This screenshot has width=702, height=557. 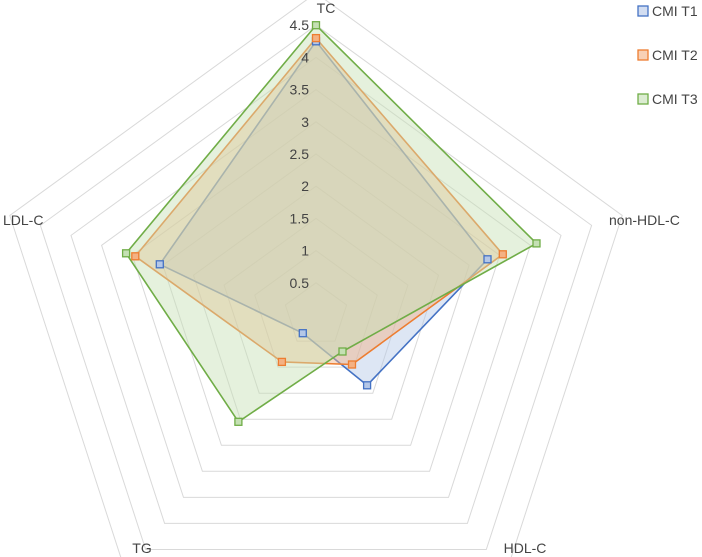 What do you see at coordinates (305, 186) in the screenshot?
I see `tick-label: 2` at bounding box center [305, 186].